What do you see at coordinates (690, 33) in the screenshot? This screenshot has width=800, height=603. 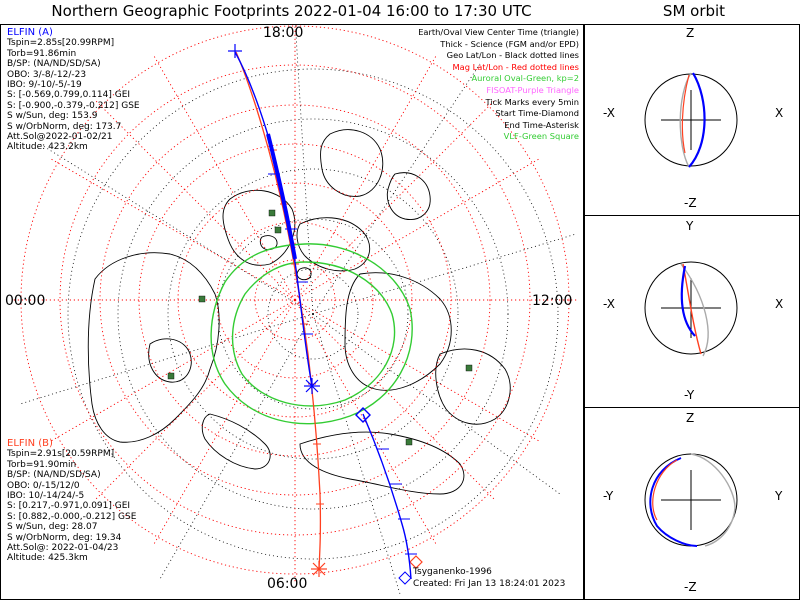 I see `sm-xz-label-top: Z` at bounding box center [690, 33].